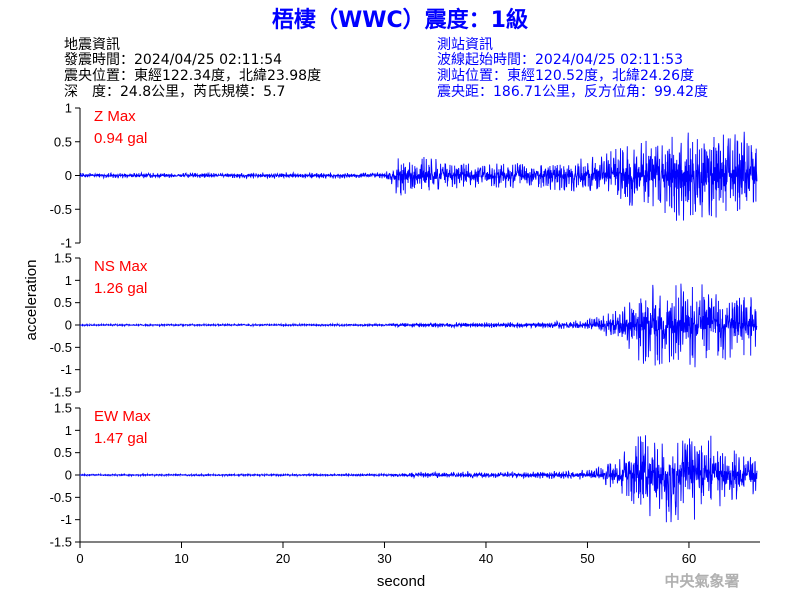 Image resolution: width=800 pixels, height=600 pixels. I want to click on y-axis-label: acceleration, so click(31, 300).